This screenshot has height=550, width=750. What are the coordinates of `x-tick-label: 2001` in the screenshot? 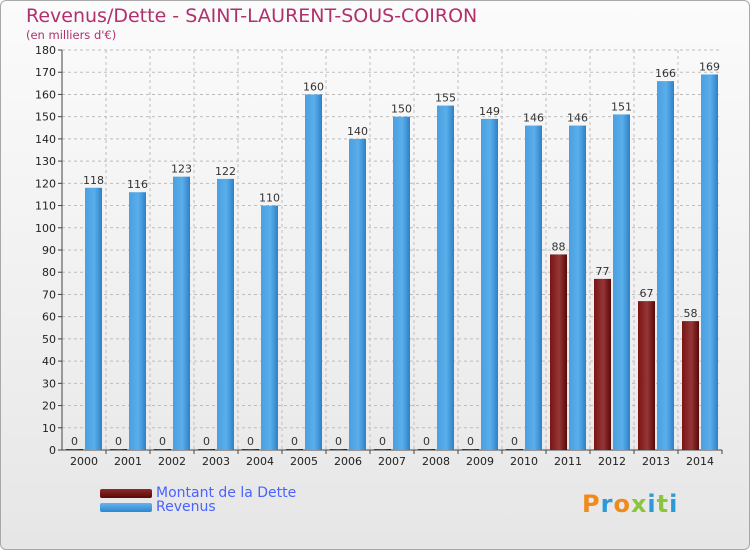 It's located at (128, 461).